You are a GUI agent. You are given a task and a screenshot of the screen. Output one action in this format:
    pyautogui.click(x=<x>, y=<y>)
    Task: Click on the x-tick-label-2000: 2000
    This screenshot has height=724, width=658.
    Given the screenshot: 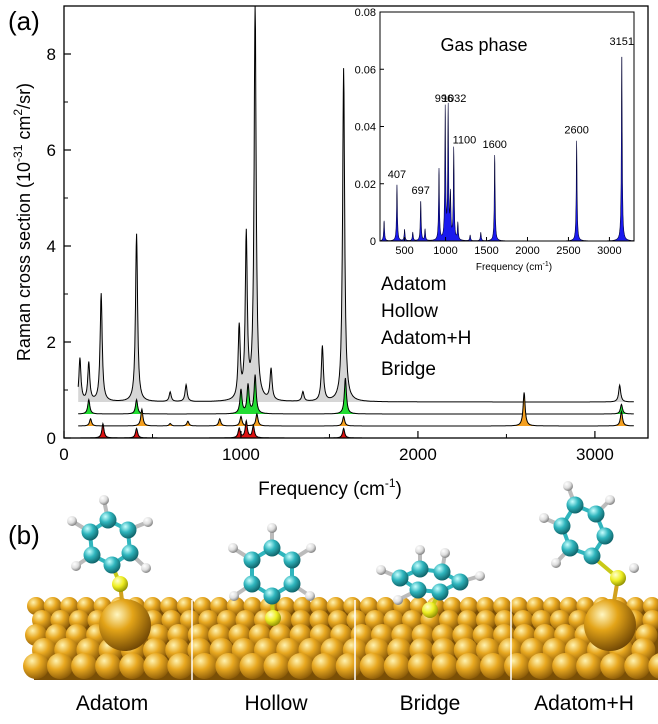 What is the action you would take?
    pyautogui.click(x=418, y=454)
    